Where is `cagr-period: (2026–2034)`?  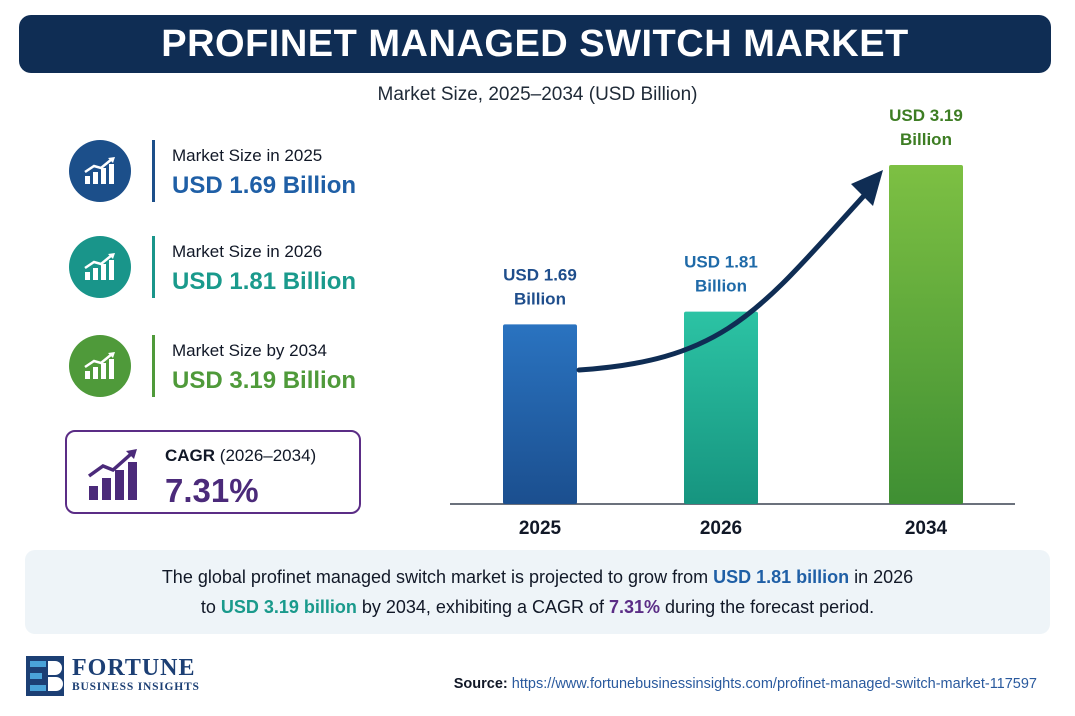
cagr-period: (2026–2034) is located at coordinates (268, 455).